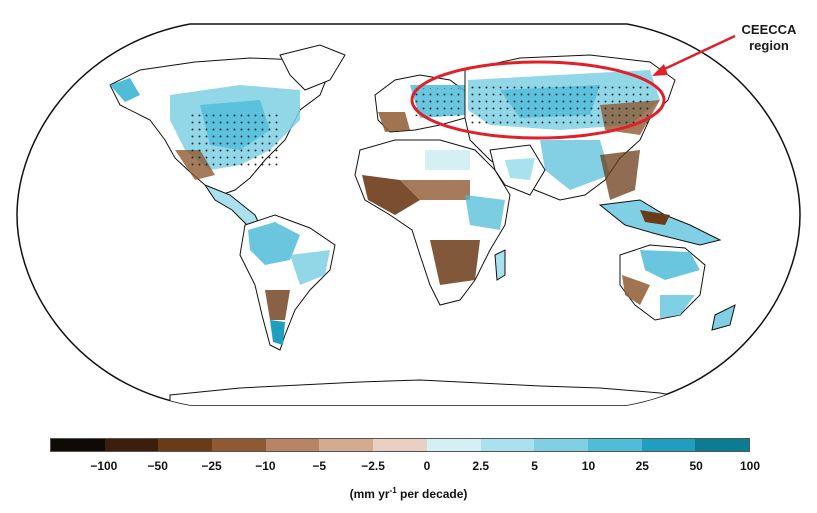 This screenshot has height=513, width=817. Describe the element at coordinates (157, 466) in the screenshot. I see `legend-tick-label: −50` at that location.